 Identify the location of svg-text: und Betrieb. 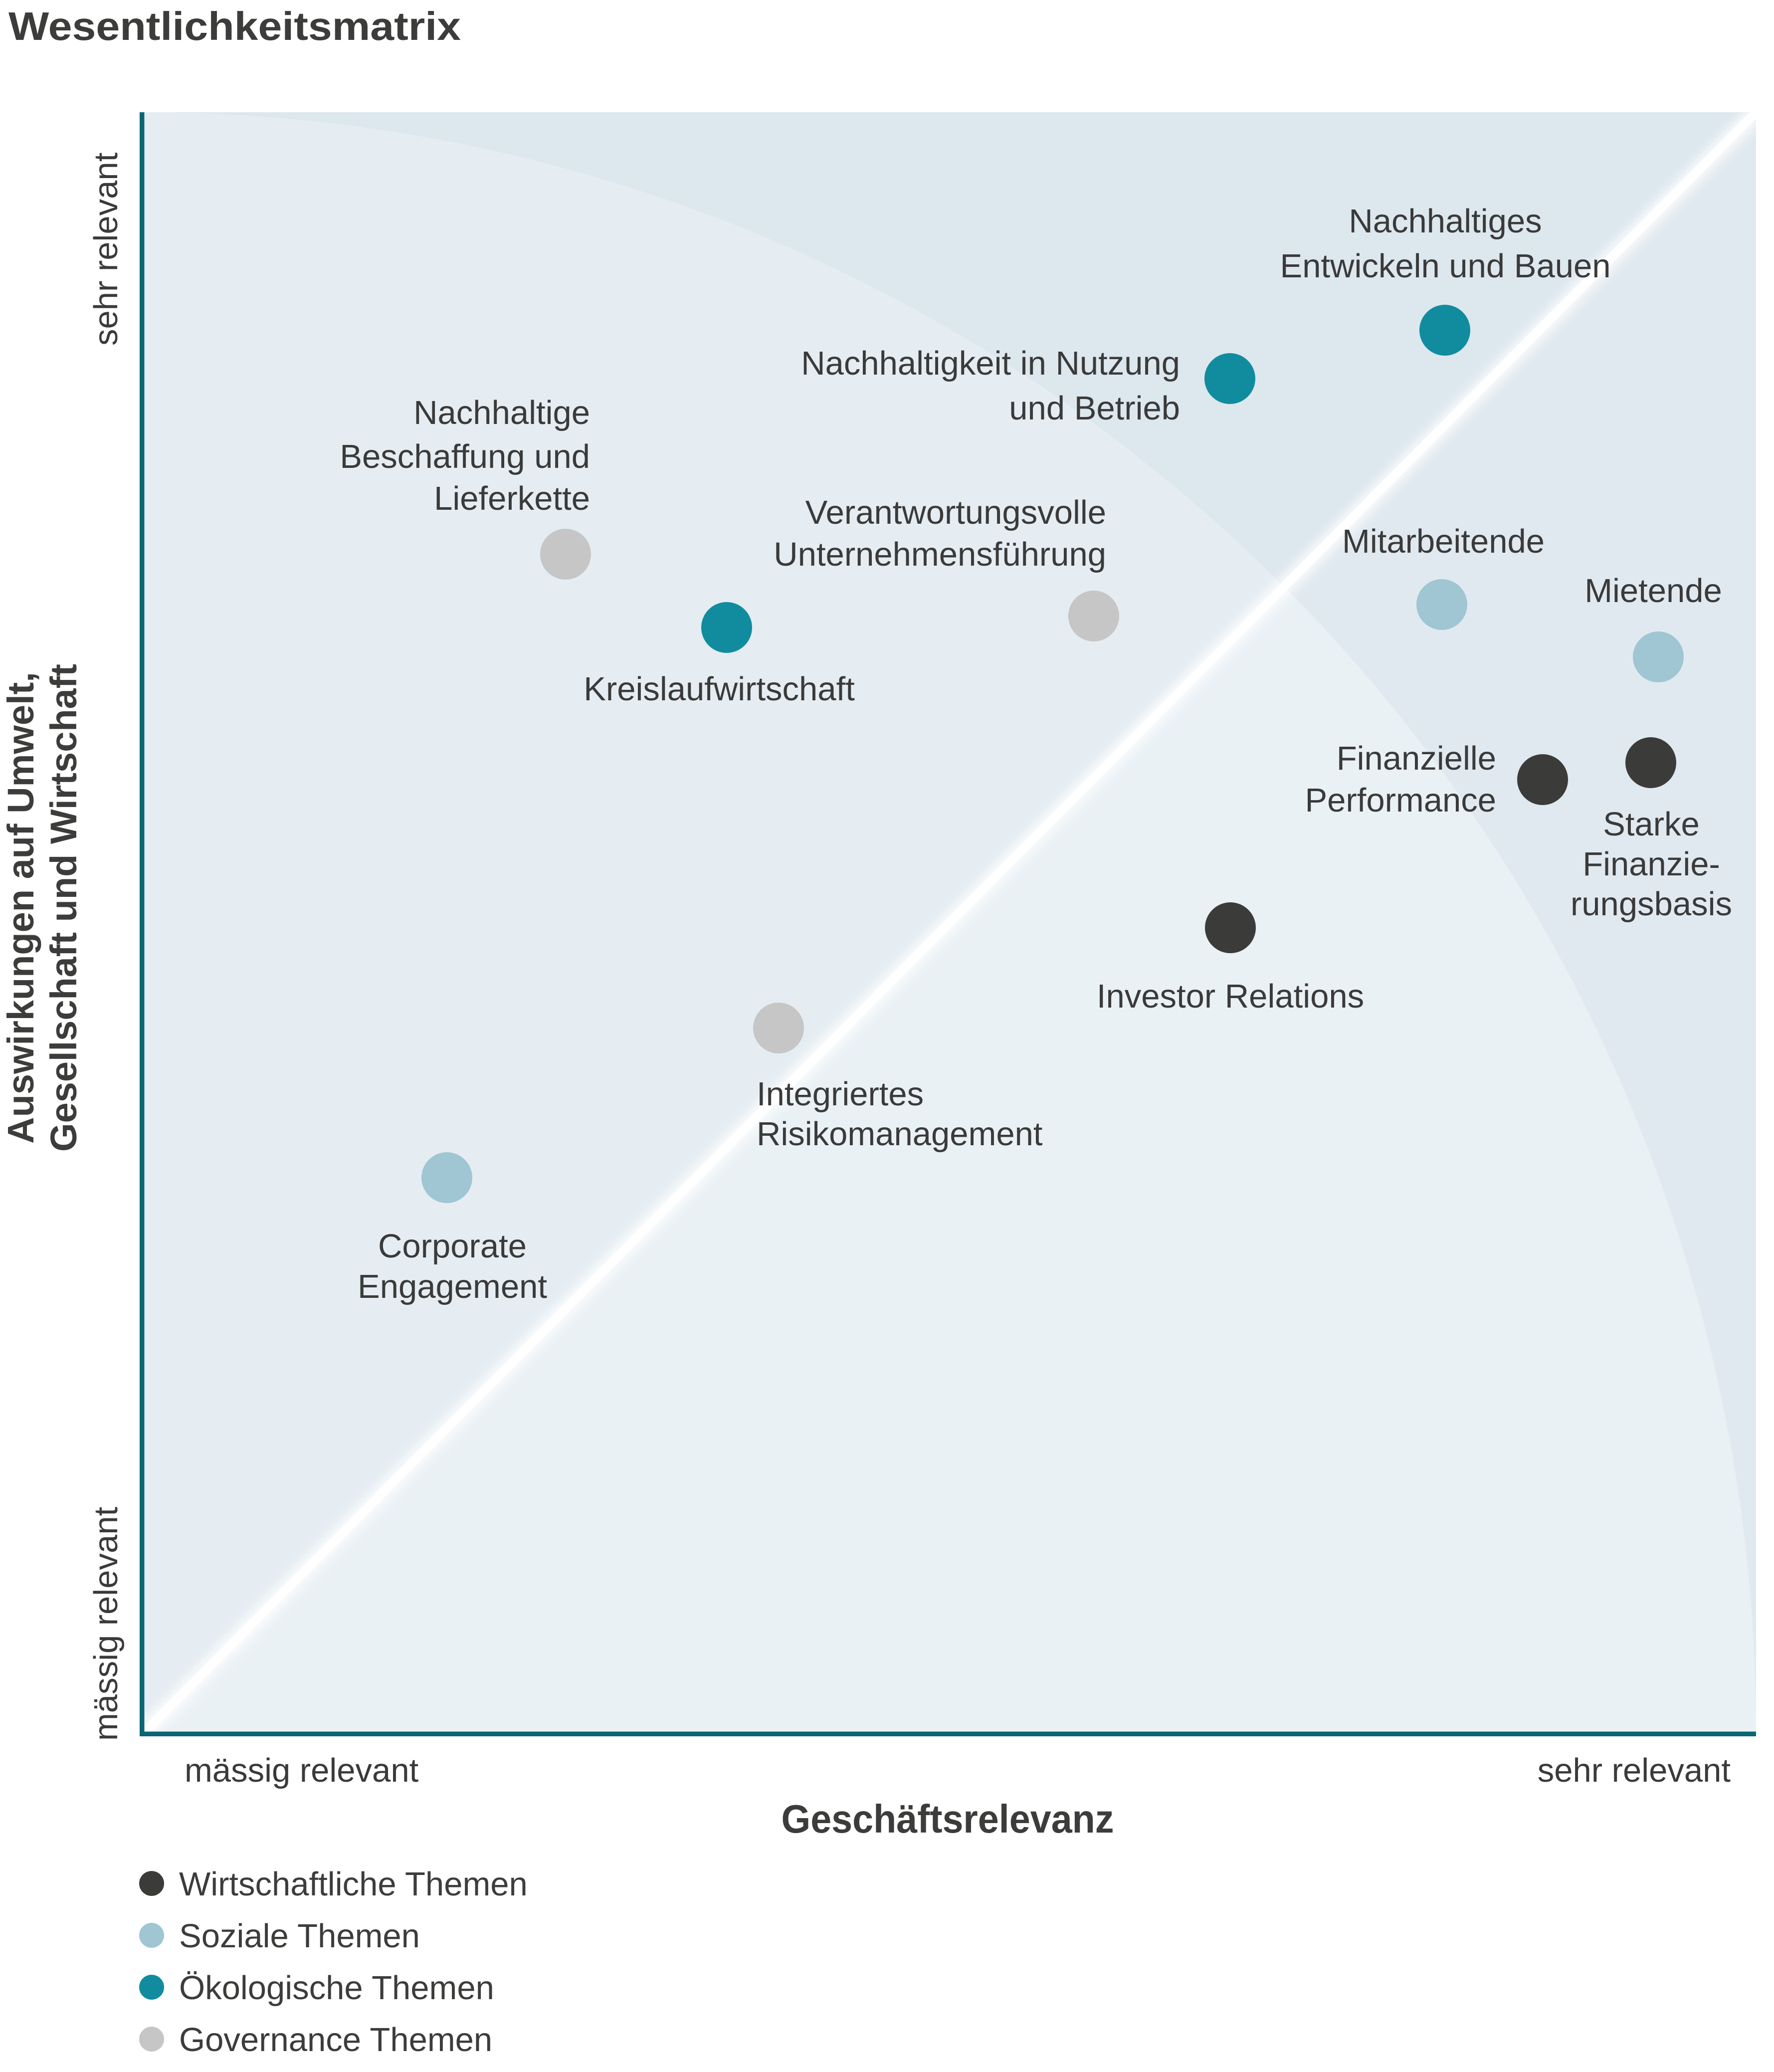
(1095, 408).